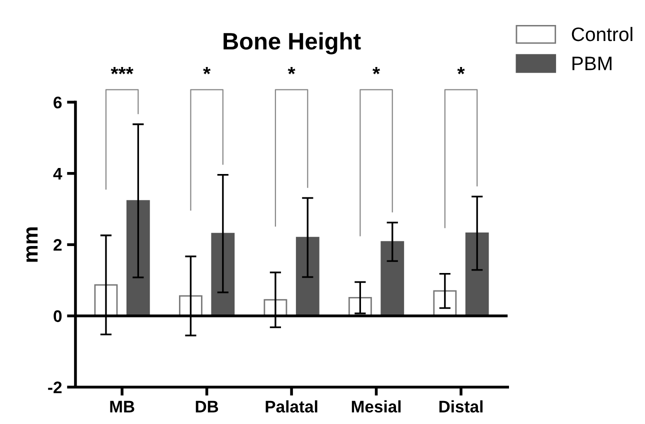 This screenshot has width=645, height=424. What do you see at coordinates (58, 245) in the screenshot?
I see `y-tick-label: 2` at bounding box center [58, 245].